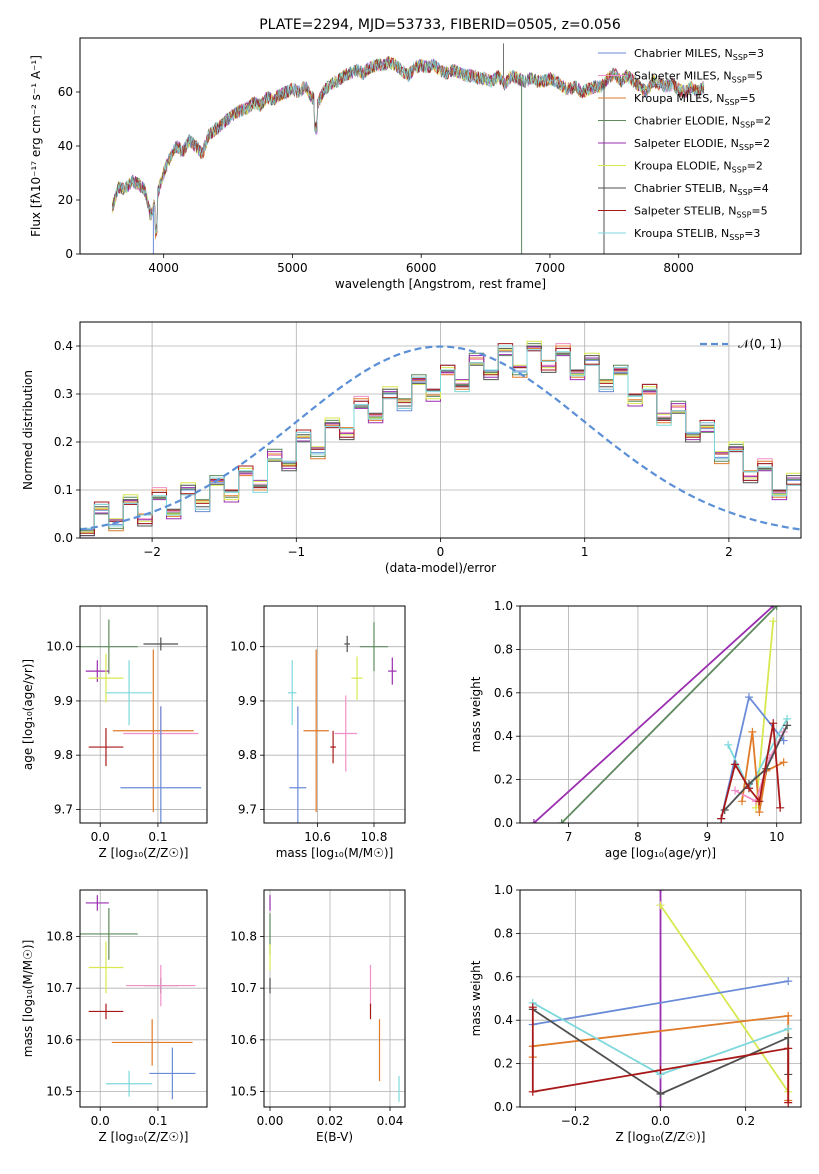 This screenshot has height=1174, width=819. I want to click on legend-entry: Chabrier ELODIE, NSSP=2, so click(684, 122).